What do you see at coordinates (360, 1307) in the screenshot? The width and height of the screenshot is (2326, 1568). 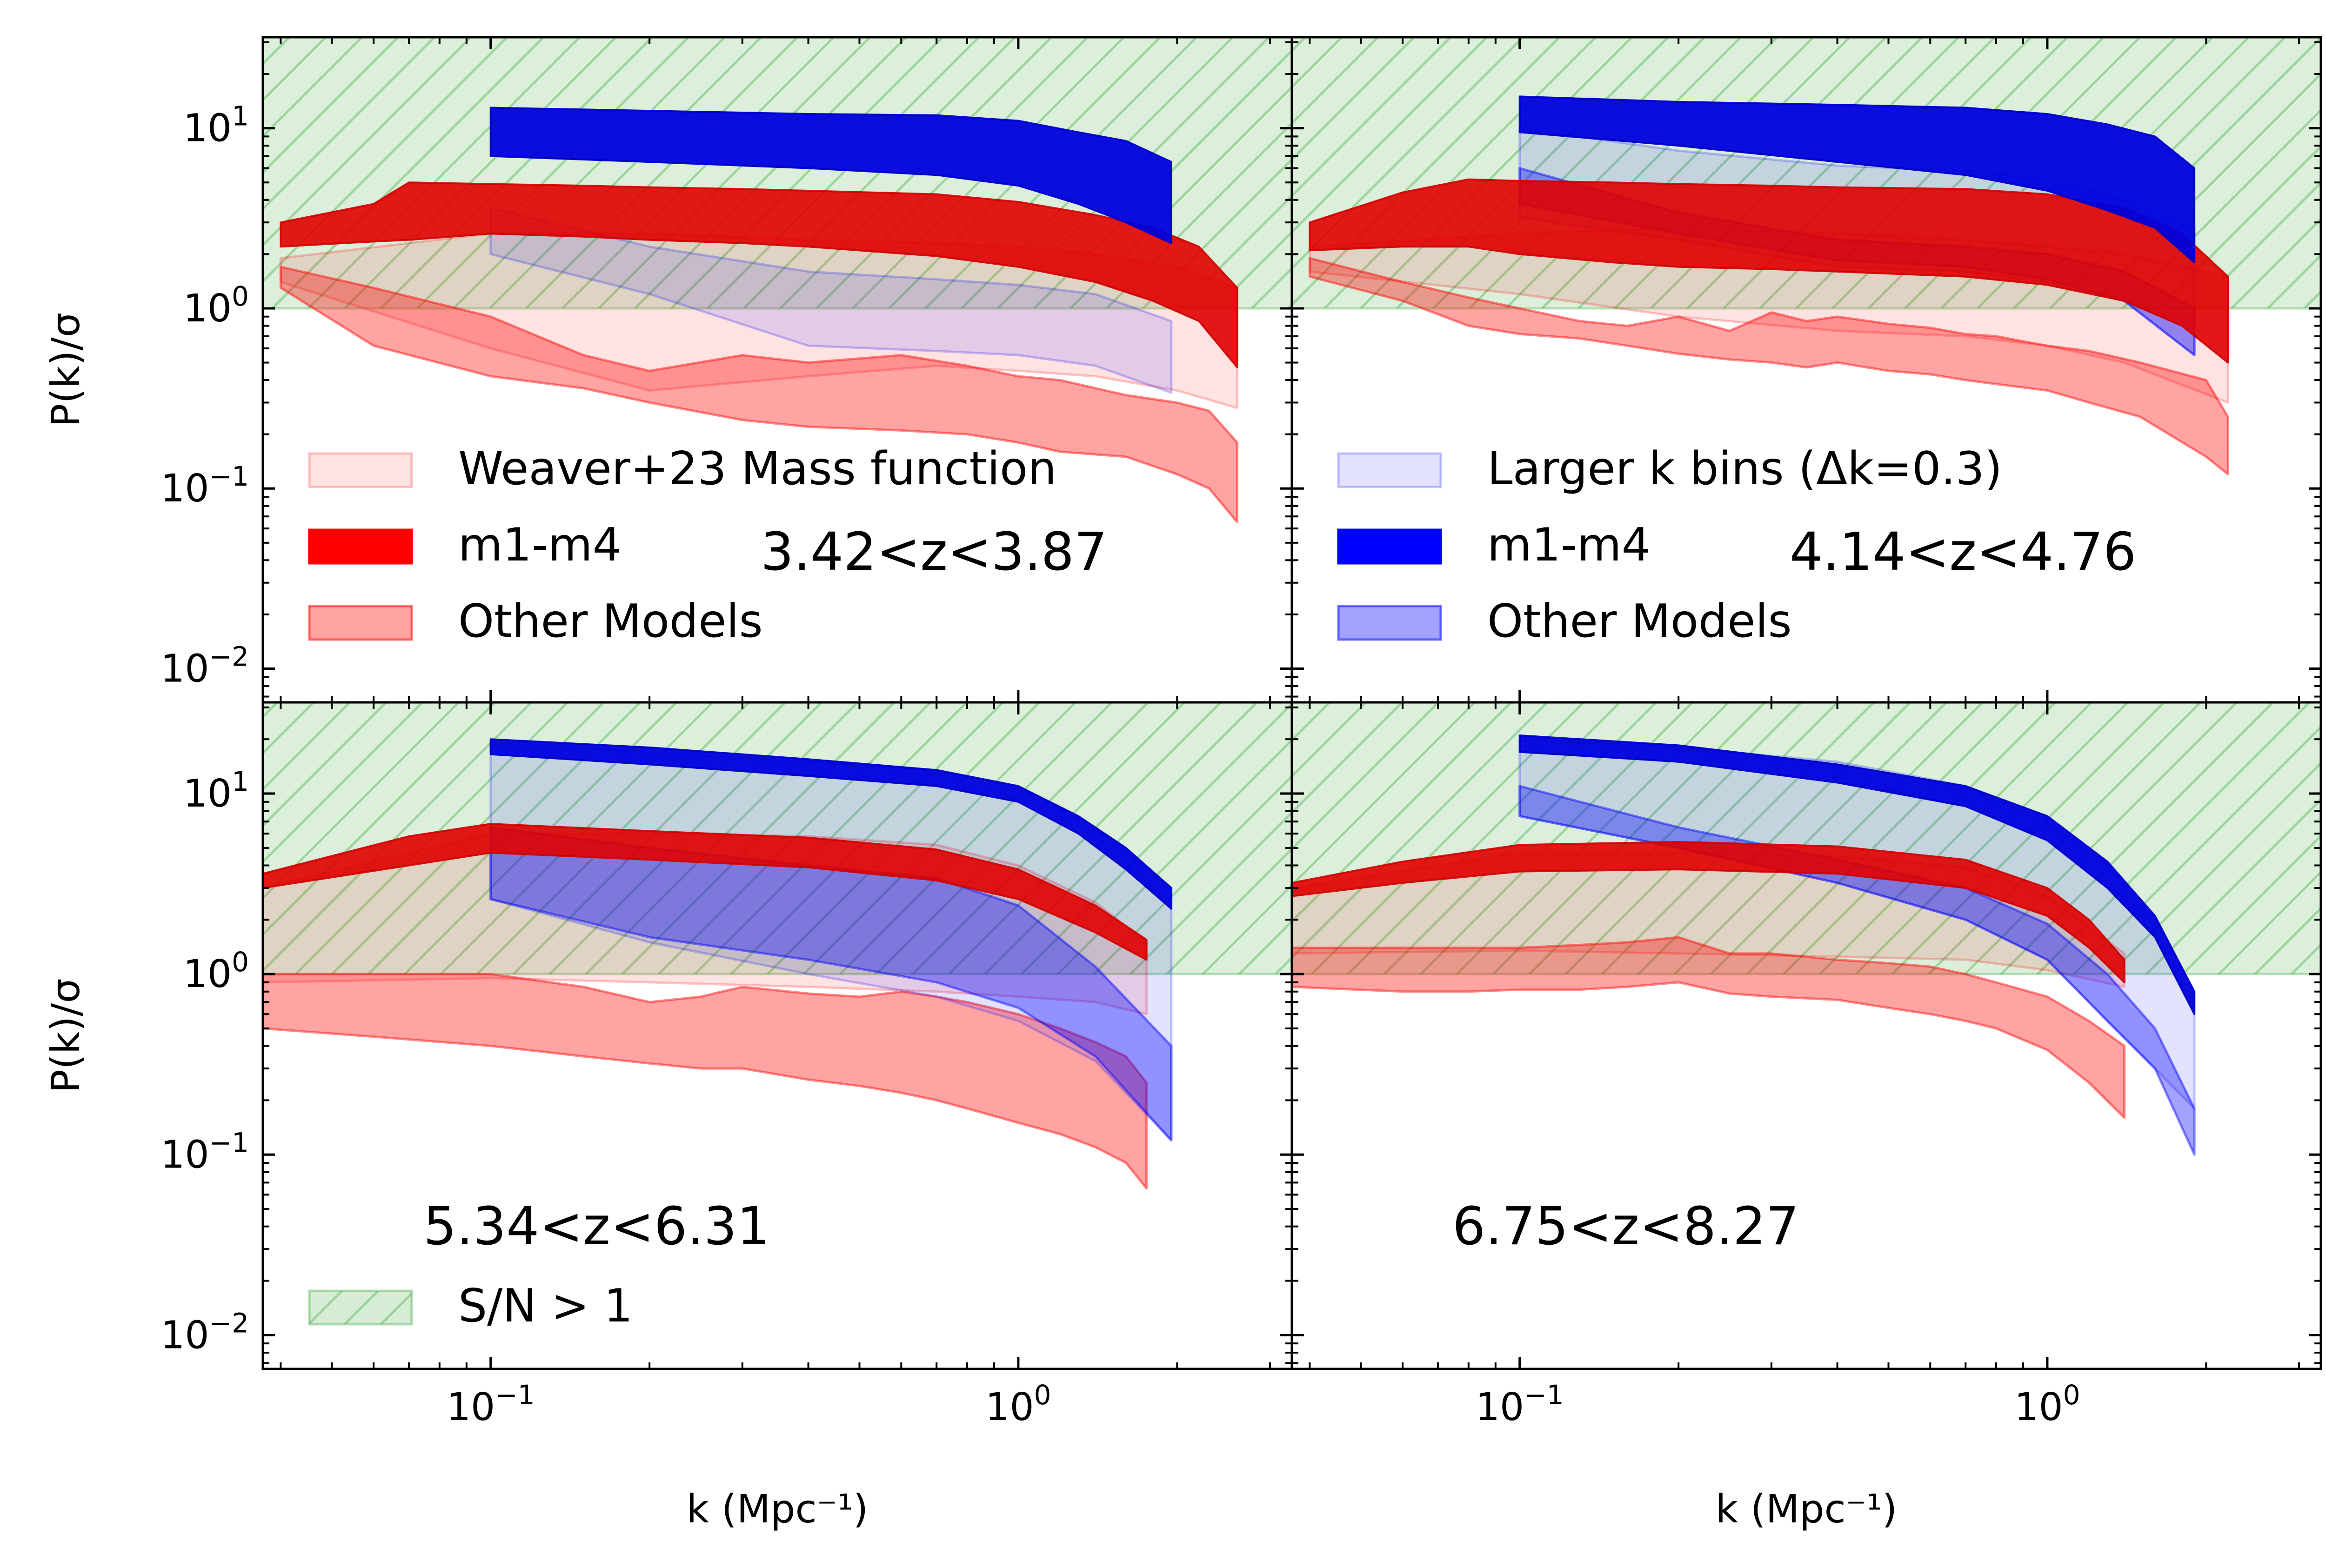 I see `legend-swatch-hatch` at bounding box center [360, 1307].